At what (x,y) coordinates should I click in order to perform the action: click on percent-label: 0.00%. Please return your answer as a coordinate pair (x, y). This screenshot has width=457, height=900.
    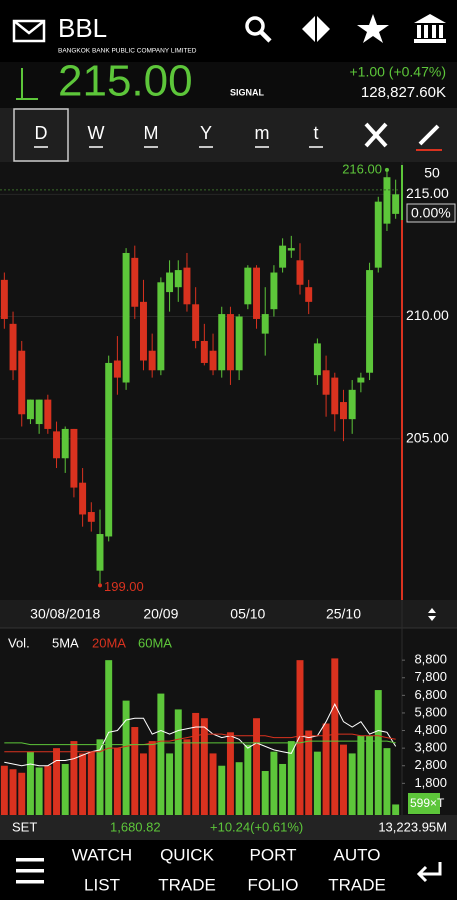
    Looking at the image, I should click on (431, 213).